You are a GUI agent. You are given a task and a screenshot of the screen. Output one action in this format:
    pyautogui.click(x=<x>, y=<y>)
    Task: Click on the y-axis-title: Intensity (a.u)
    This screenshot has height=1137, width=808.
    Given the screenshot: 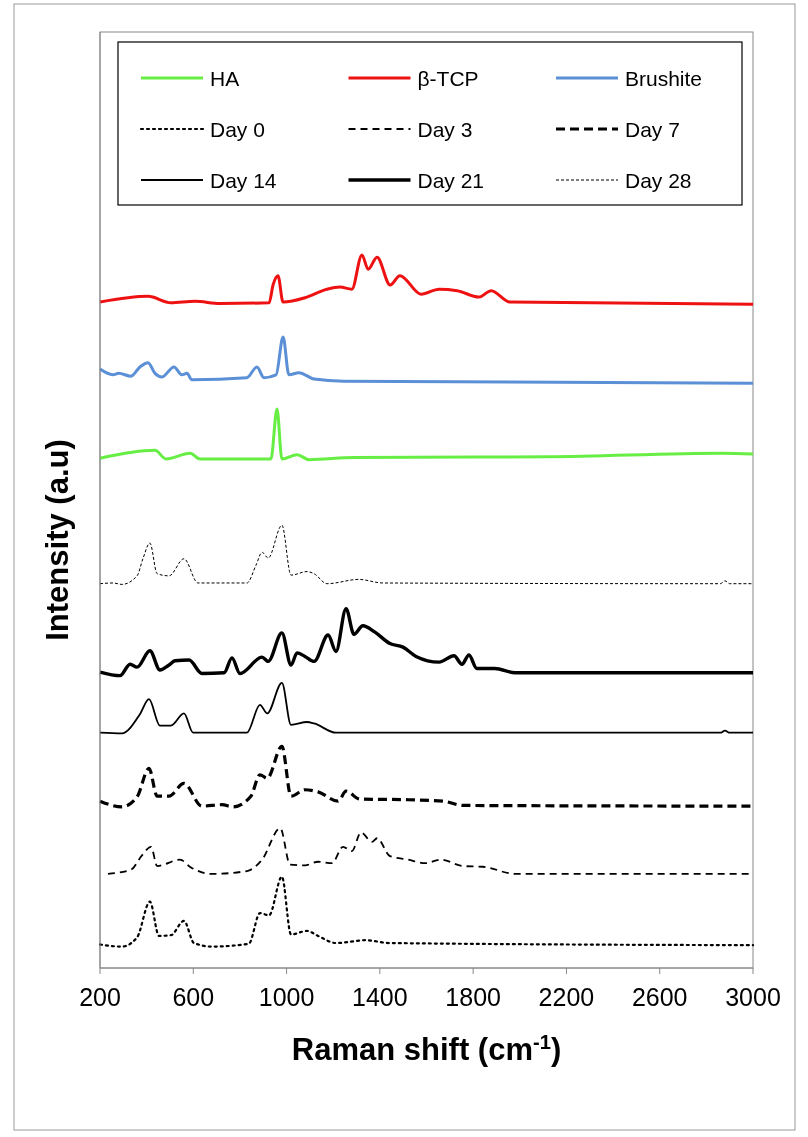 What is the action you would take?
    pyautogui.click(x=57, y=540)
    